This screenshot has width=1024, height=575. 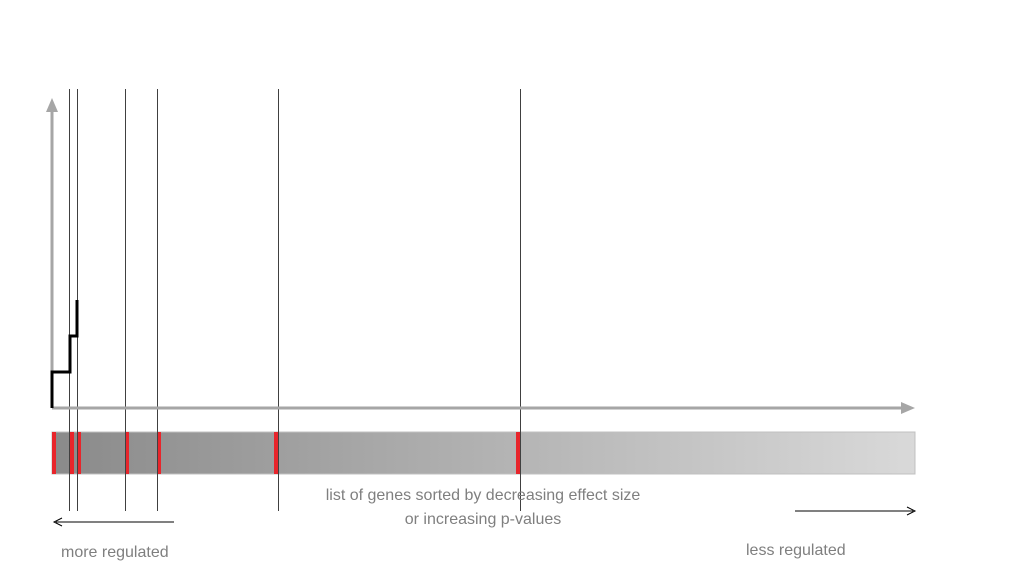 I want to click on ranked-gene-bar, so click(x=483, y=453).